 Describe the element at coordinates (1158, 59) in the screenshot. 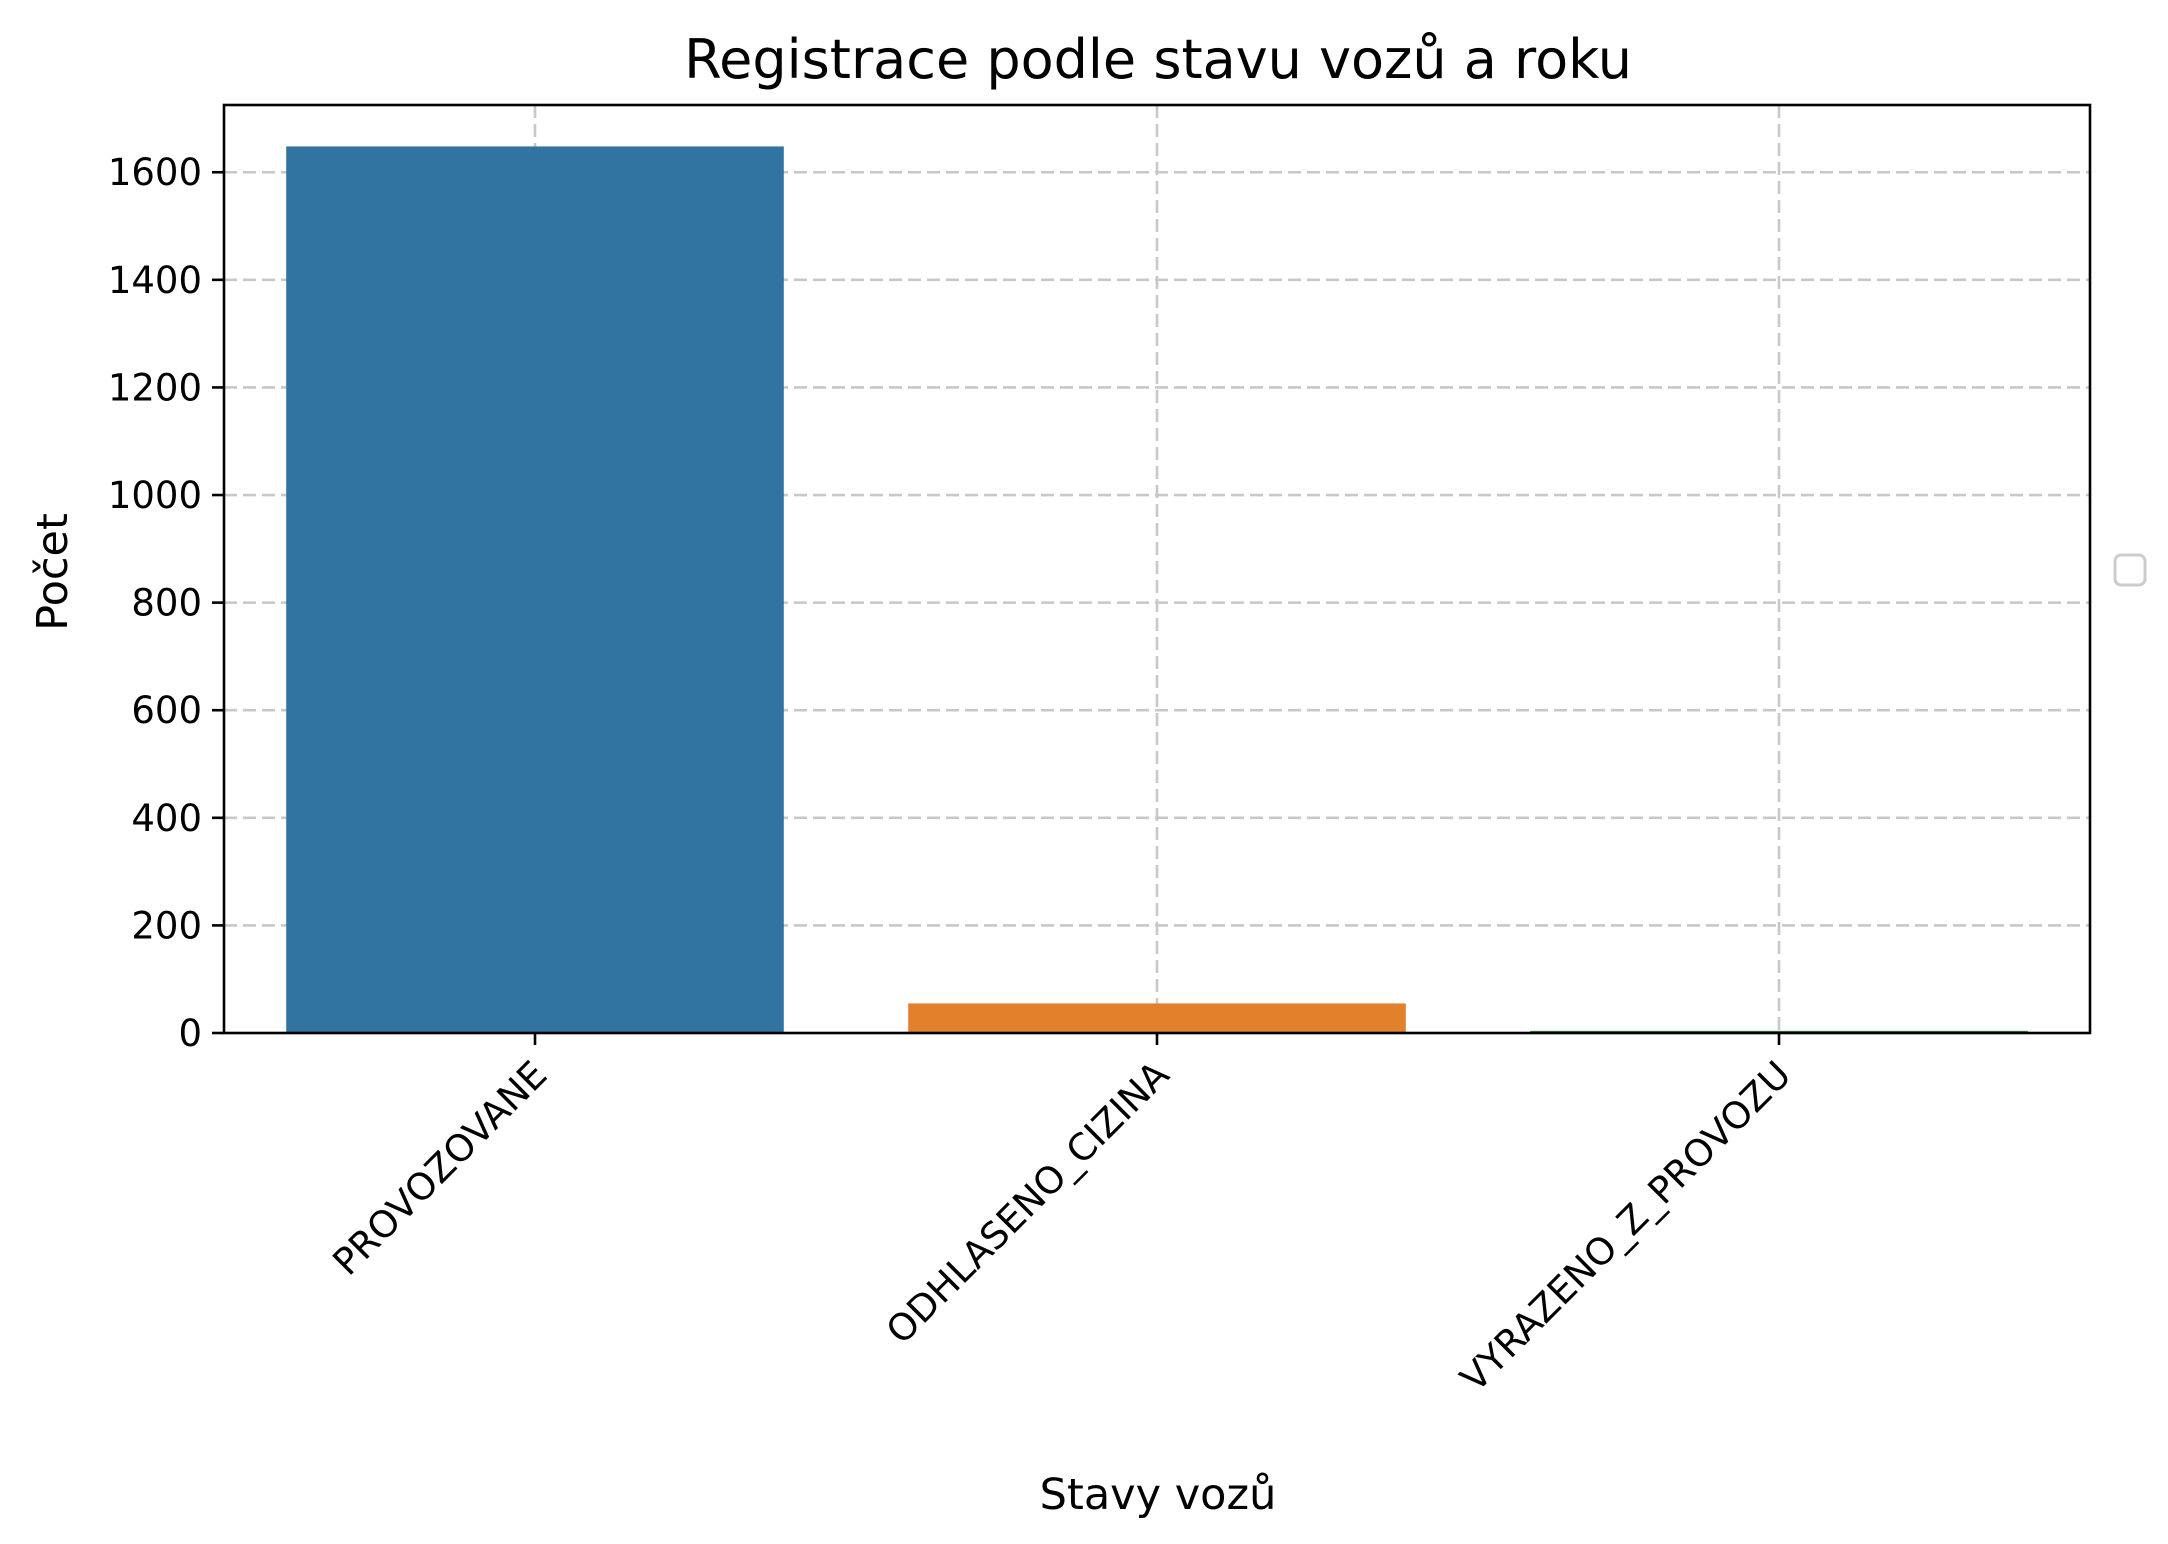

I see `chart-title: Registrace podle stavu vozů a roku` at that location.